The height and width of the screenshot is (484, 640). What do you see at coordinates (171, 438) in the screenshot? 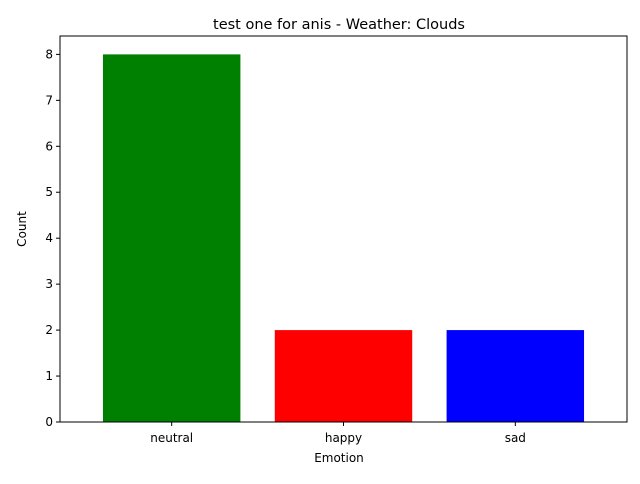
I see `x-tick-label-neutral: neutral` at bounding box center [171, 438].